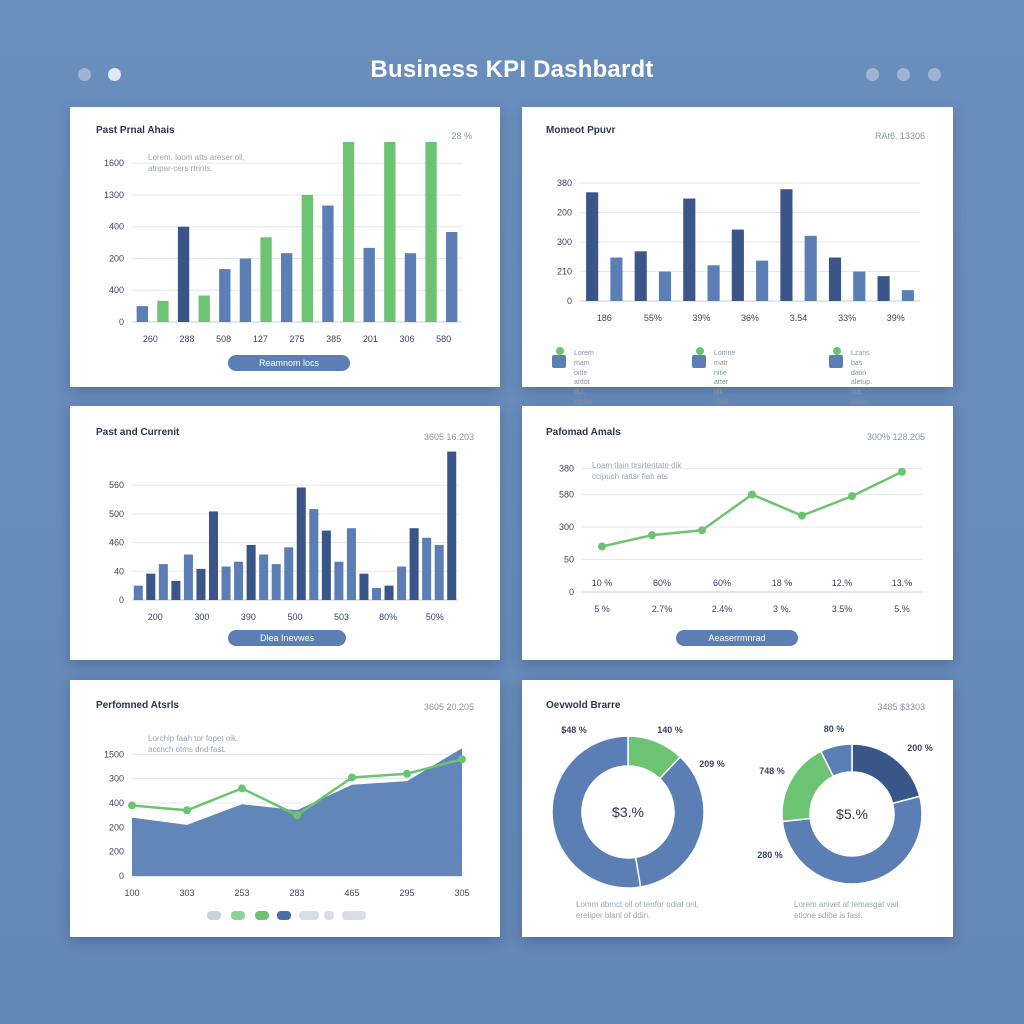 The height and width of the screenshot is (1024, 1024). I want to click on chart-past-current: 0 40 460 500 560 200 300 390 500 503 80% 50%, so click(283, 536).